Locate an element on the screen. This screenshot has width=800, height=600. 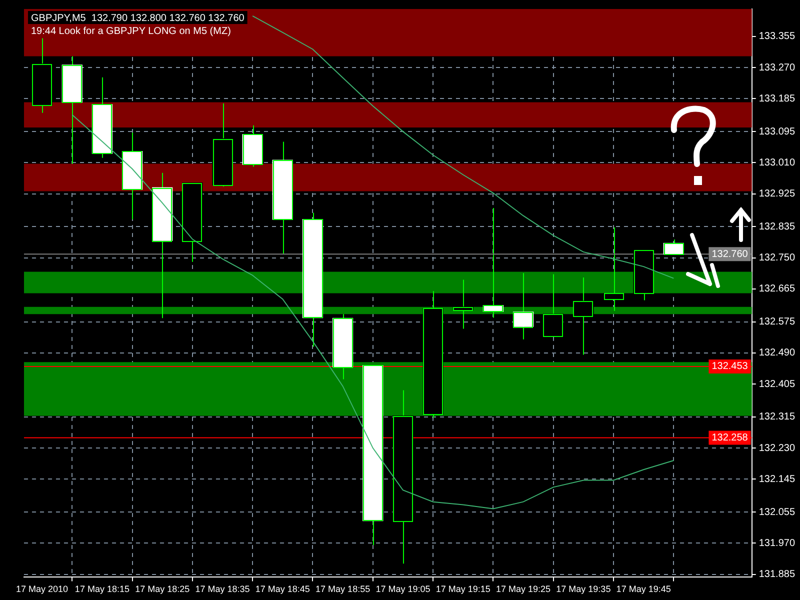
ref-line-label: 132.453 is located at coordinates (730, 366).